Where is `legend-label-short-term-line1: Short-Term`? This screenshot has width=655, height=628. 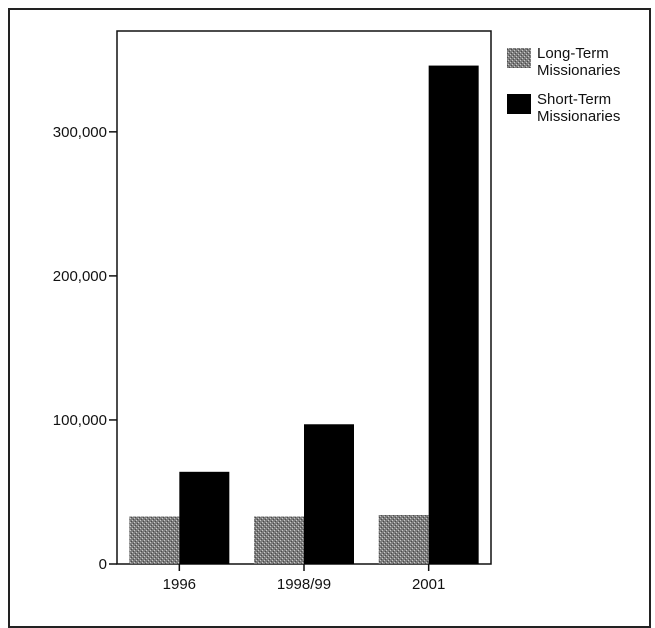 legend-label-short-term-line1: Short-Term is located at coordinates (574, 99).